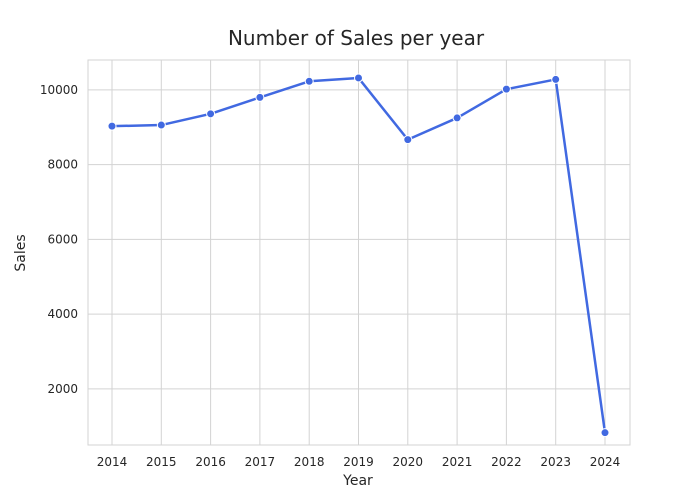  What do you see at coordinates (356, 38) in the screenshot?
I see `chart-title: Number of Sales per year` at bounding box center [356, 38].